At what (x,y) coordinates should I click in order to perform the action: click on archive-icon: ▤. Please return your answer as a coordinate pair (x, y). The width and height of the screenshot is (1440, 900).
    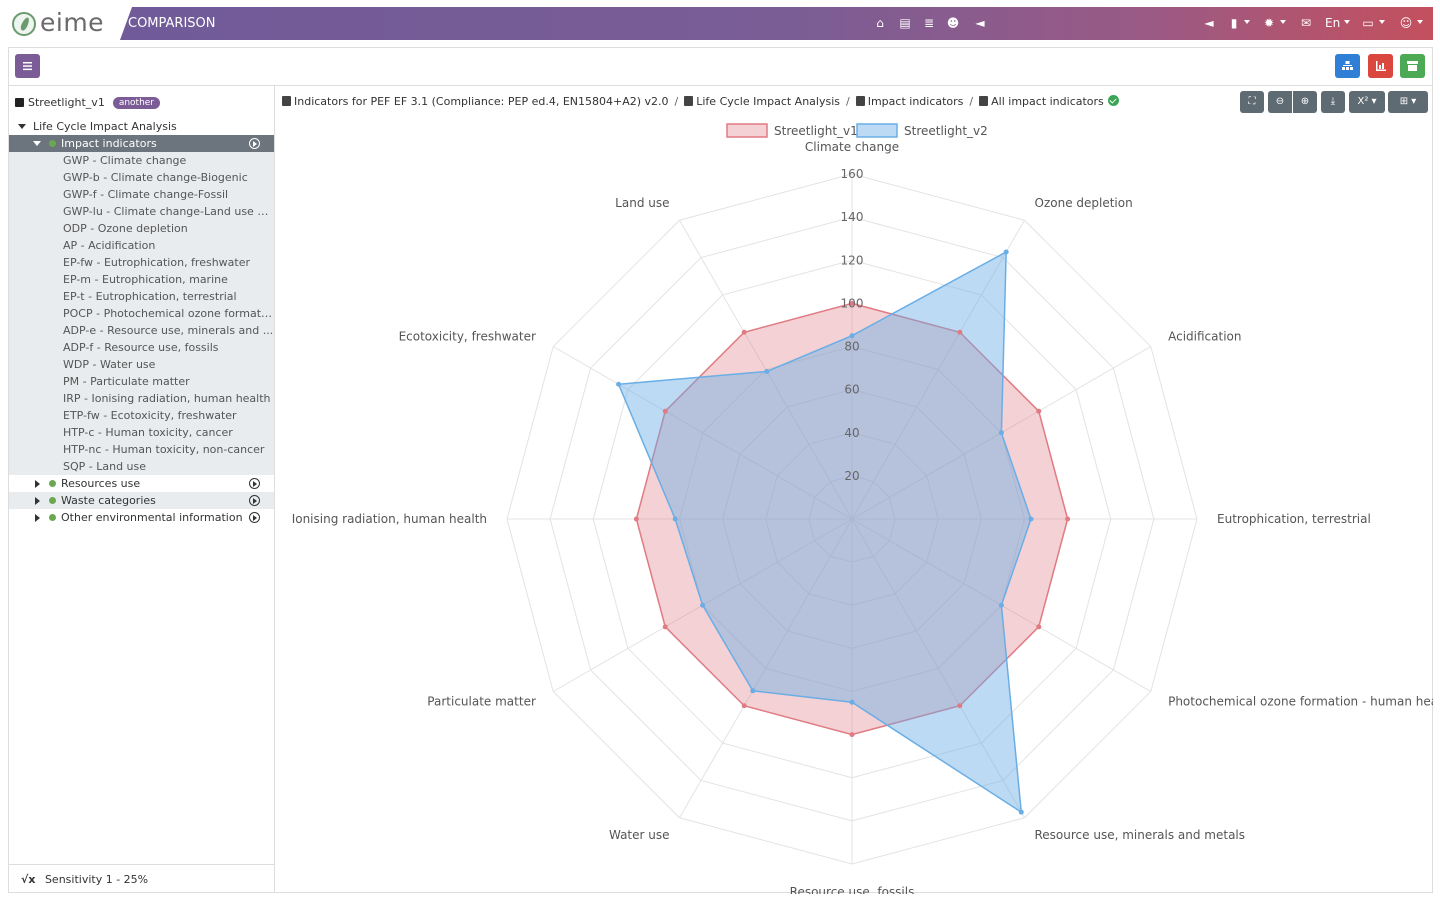
    Looking at the image, I should click on (905, 23).